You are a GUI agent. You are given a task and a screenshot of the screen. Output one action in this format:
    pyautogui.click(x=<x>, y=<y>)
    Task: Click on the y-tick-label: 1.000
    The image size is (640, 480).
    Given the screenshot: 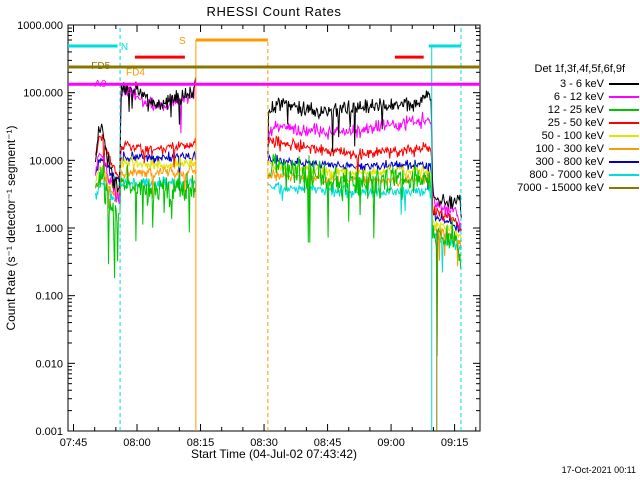 What is the action you would take?
    pyautogui.click(x=49, y=229)
    